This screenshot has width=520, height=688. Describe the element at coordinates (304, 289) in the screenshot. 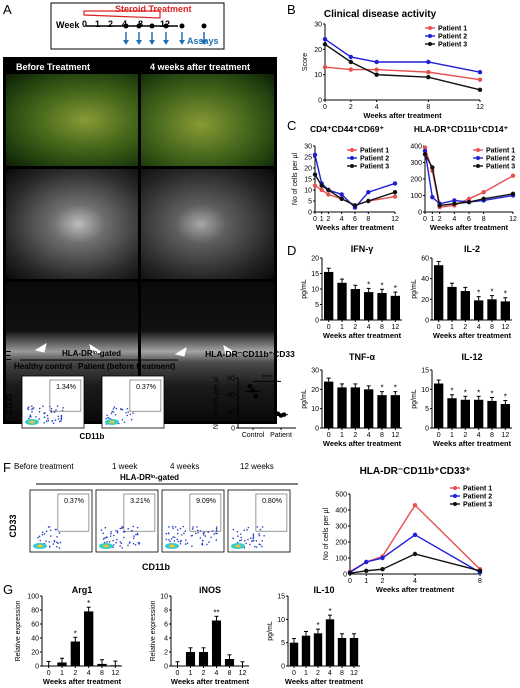

I see `y-axis-label: pg/mL` at that location.